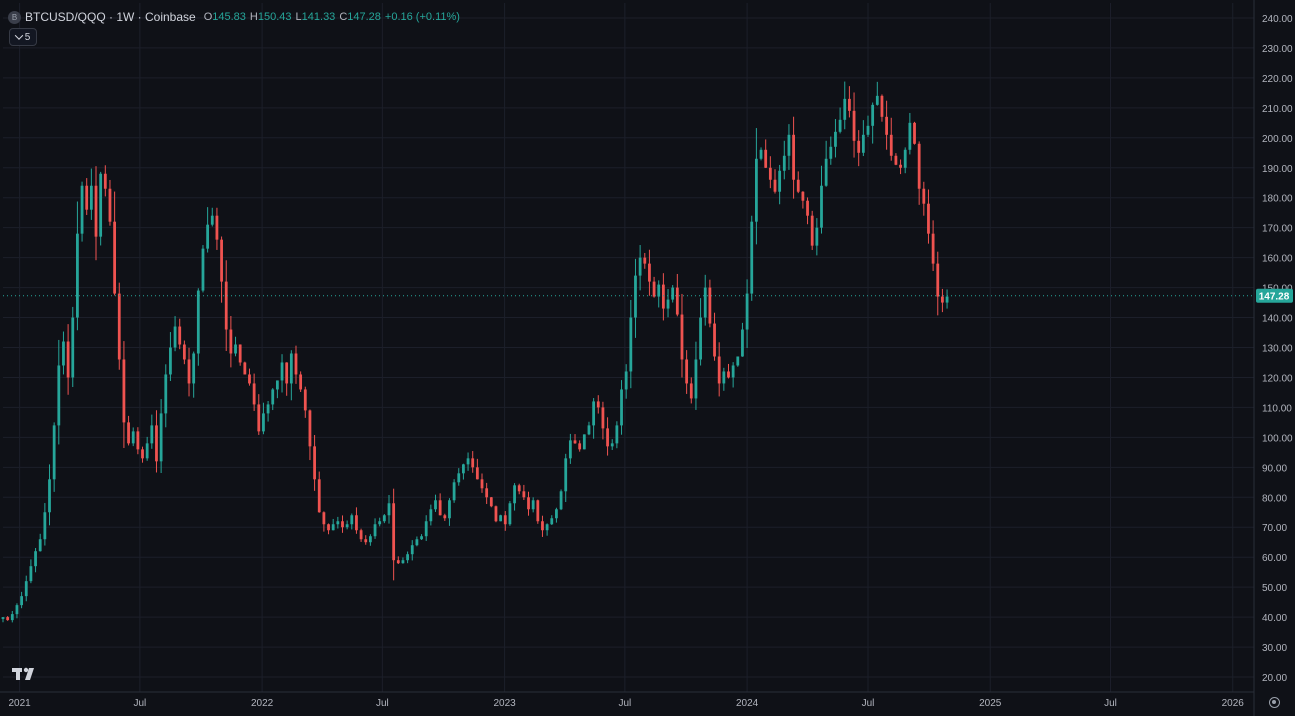 The image size is (1295, 716). I want to click on tradingview-logo-icon, so click(25, 674).